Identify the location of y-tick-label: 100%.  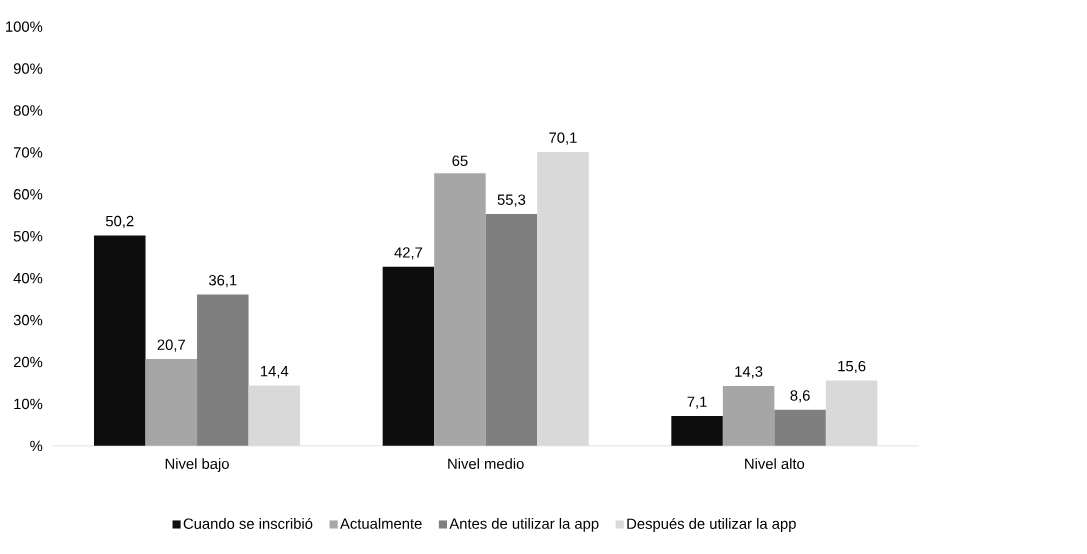
(24, 26).